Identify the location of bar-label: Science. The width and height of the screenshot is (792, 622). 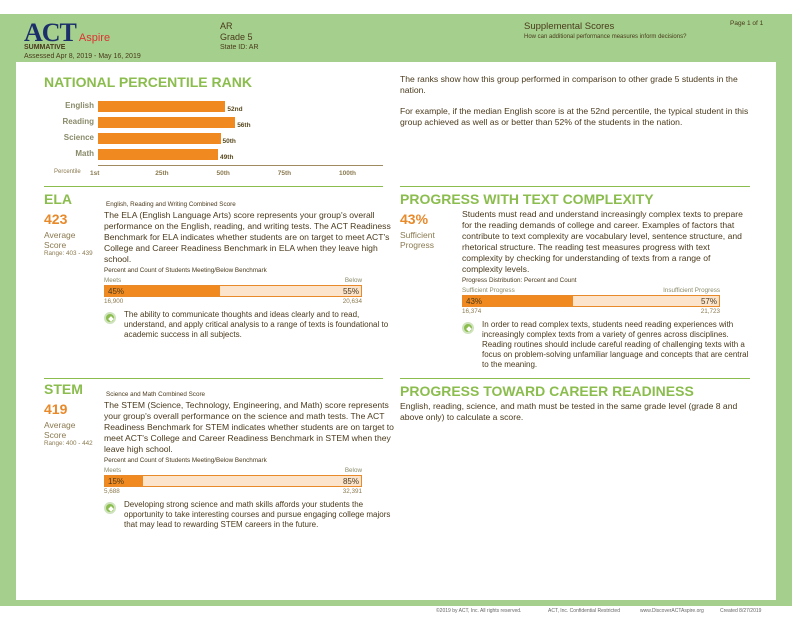
(78, 137).